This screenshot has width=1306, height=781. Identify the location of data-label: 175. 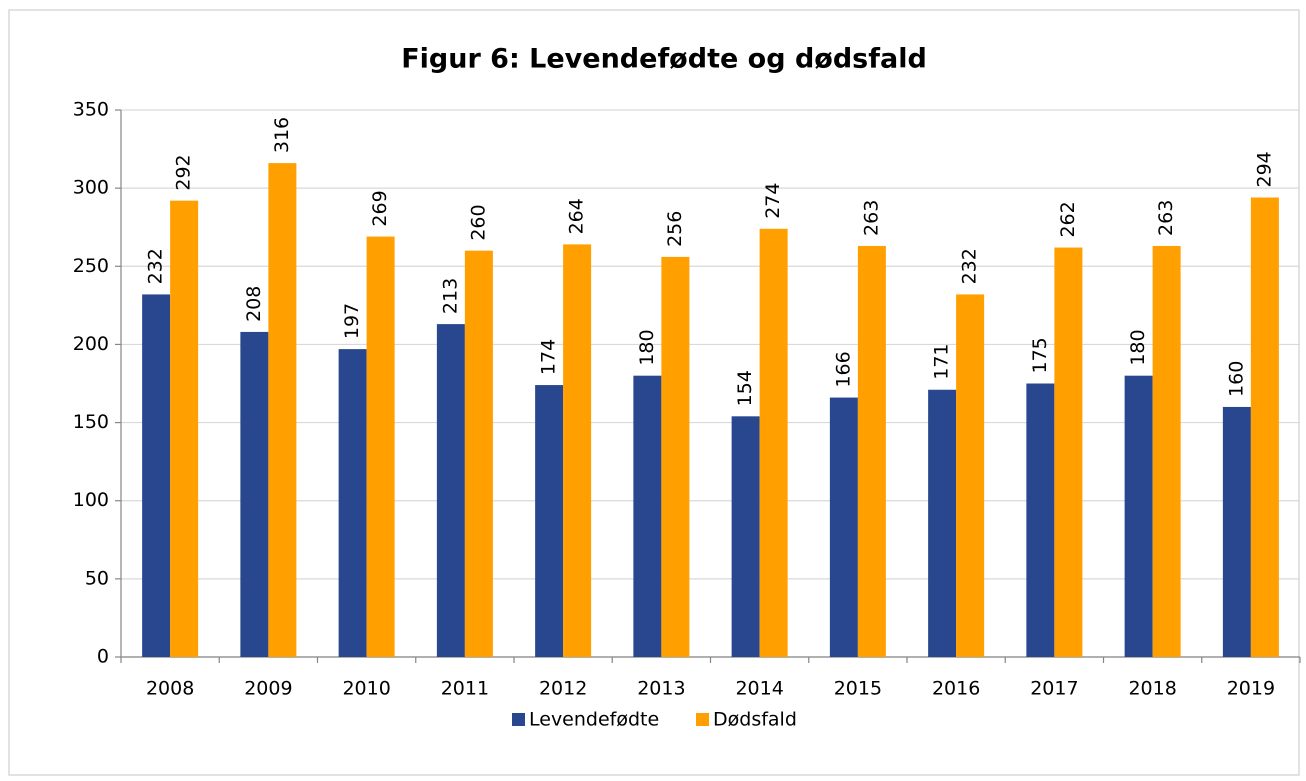
(1040, 355).